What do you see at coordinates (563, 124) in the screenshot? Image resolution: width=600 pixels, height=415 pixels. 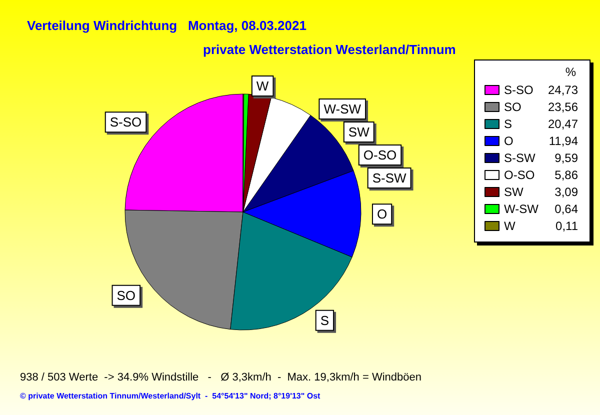 I see `data-label: 20,47` at bounding box center [563, 124].